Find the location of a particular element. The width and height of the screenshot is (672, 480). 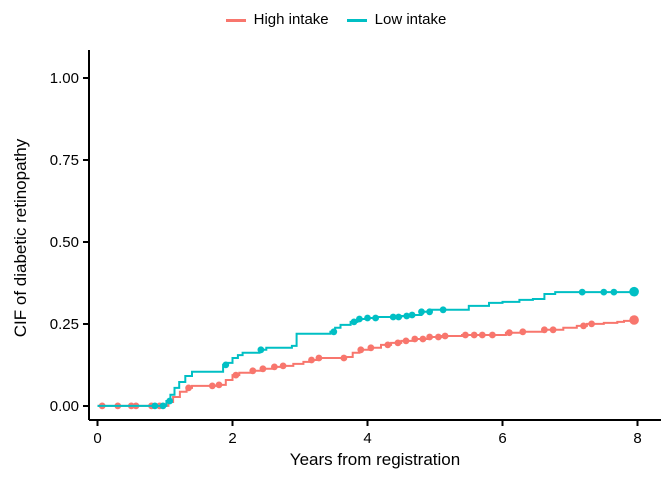

x-tick-label: 4 is located at coordinates (367, 438).